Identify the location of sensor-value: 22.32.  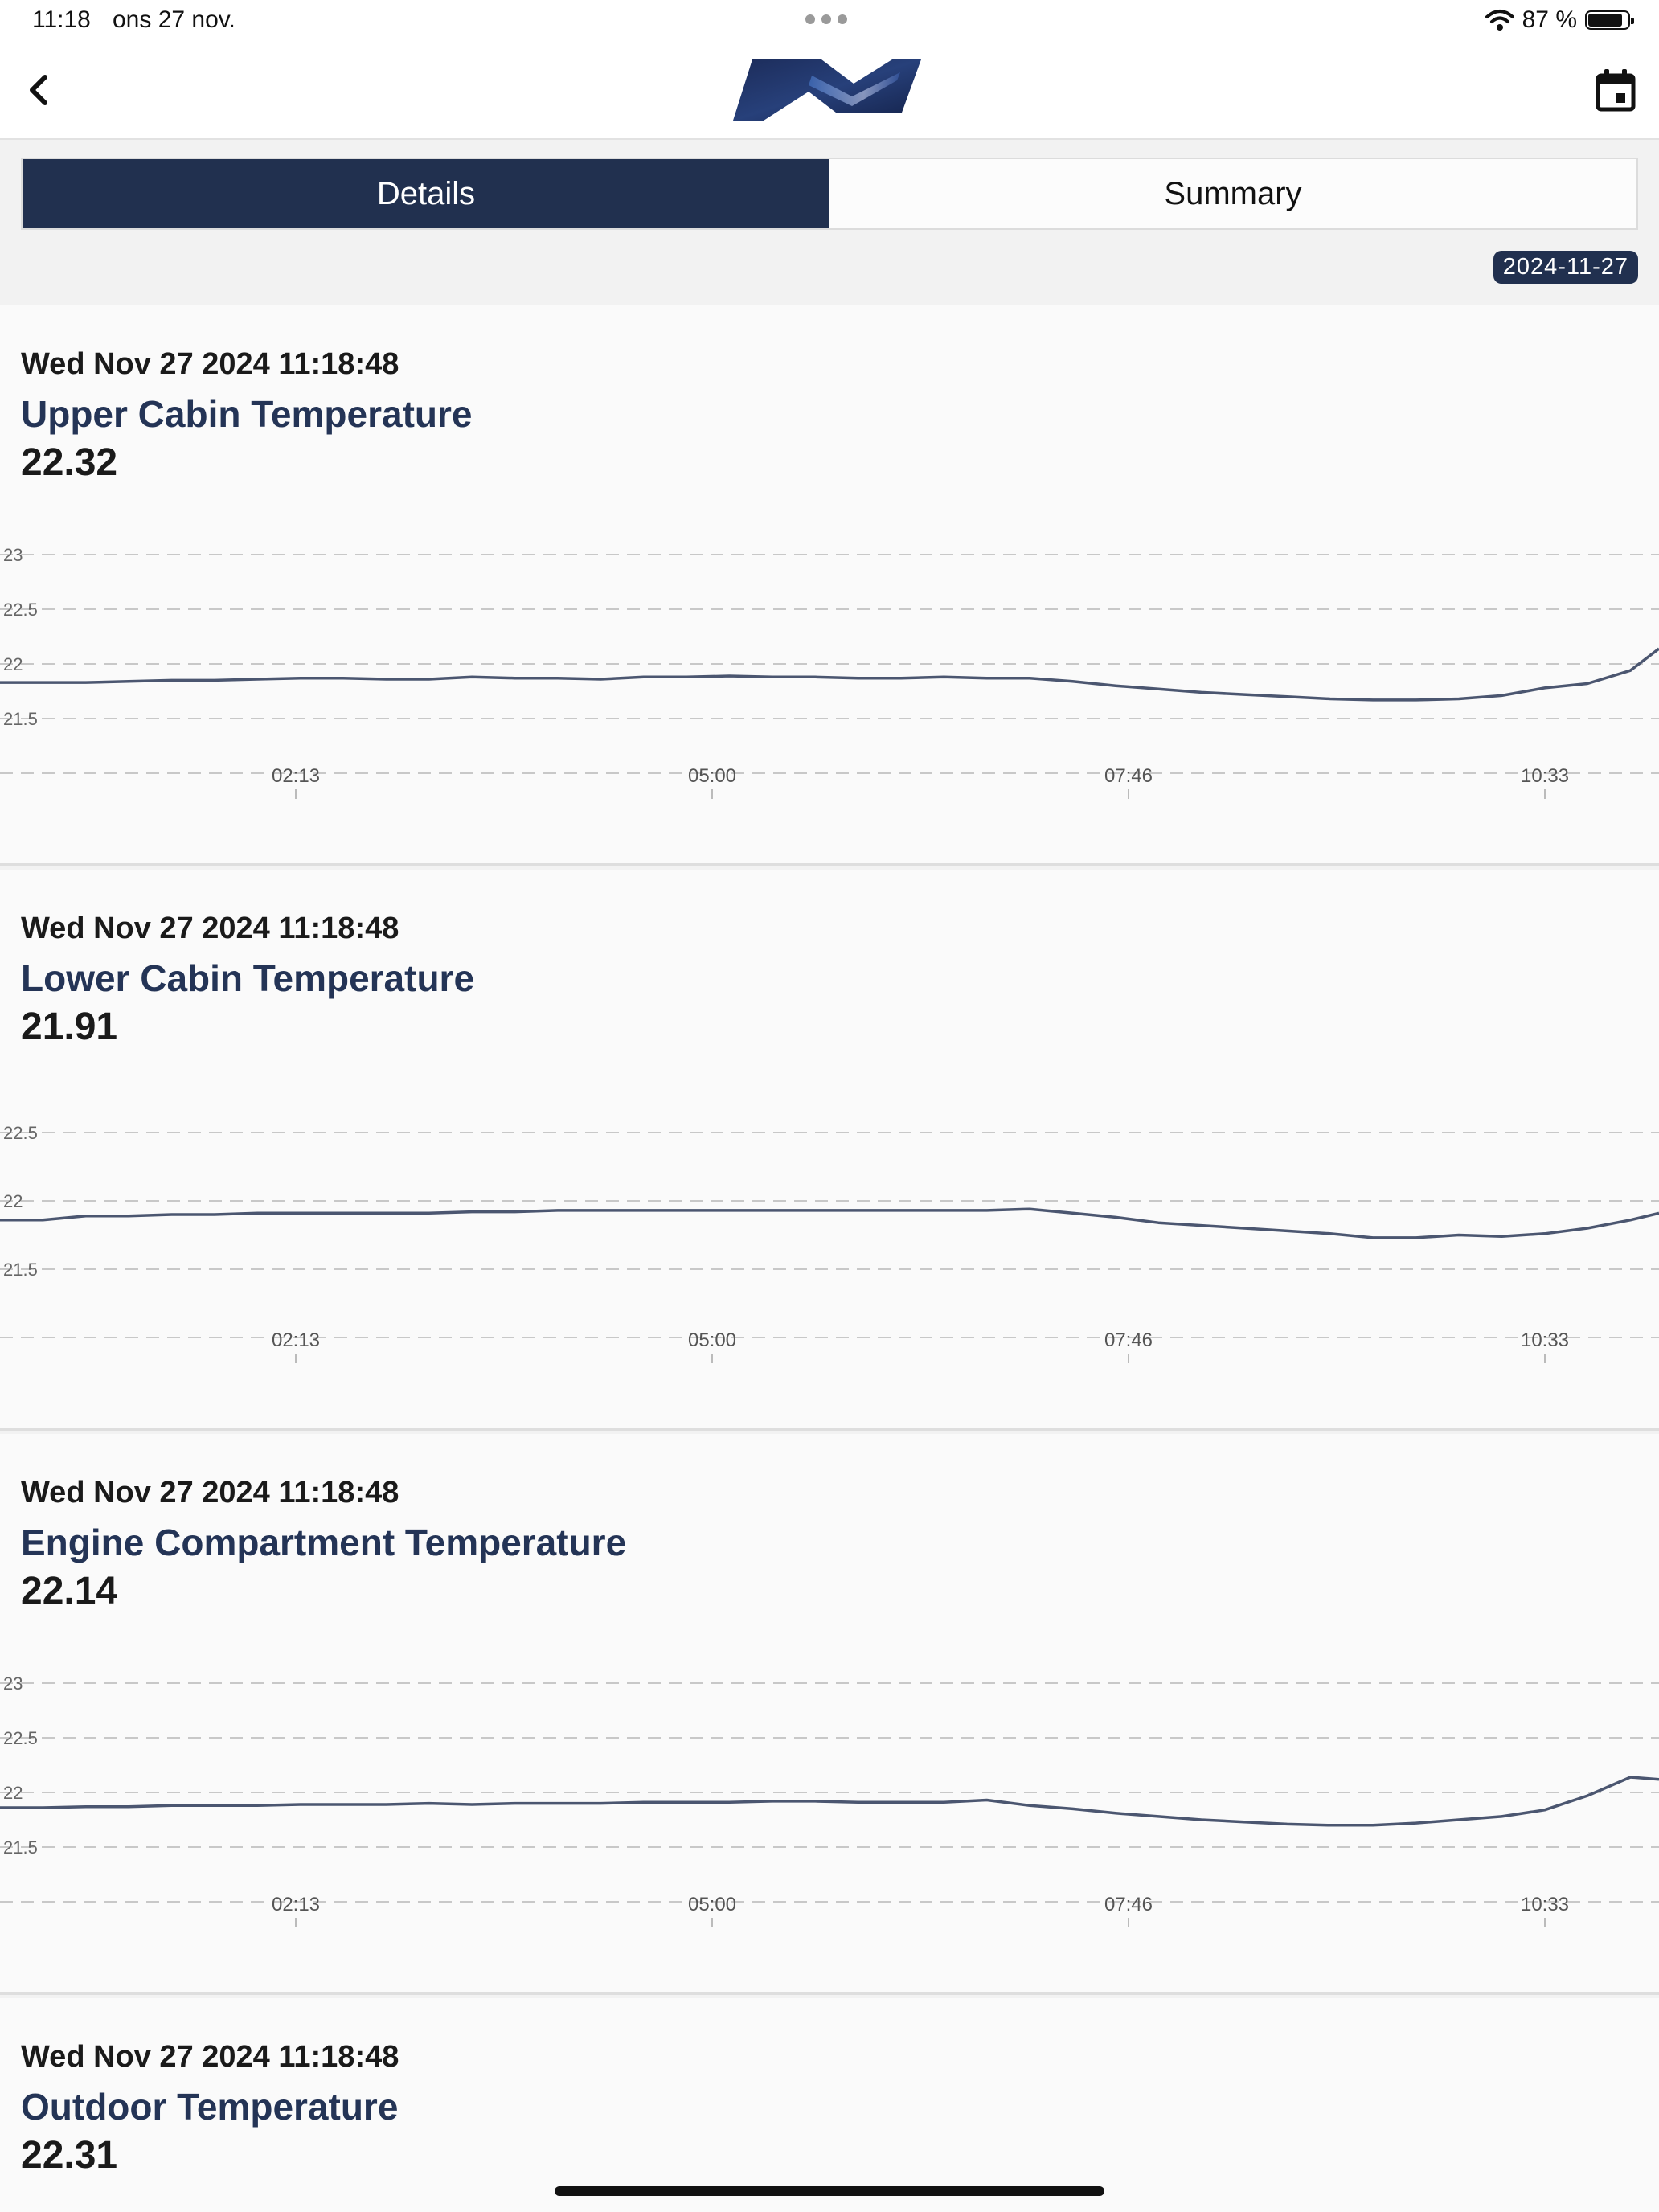
(69, 463).